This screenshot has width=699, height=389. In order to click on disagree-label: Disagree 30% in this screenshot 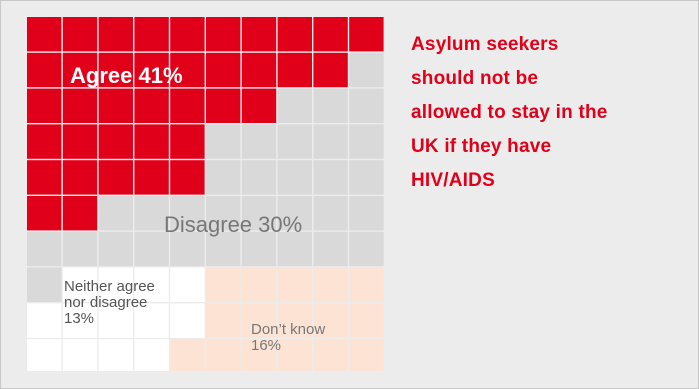, I will do `click(233, 224)`.